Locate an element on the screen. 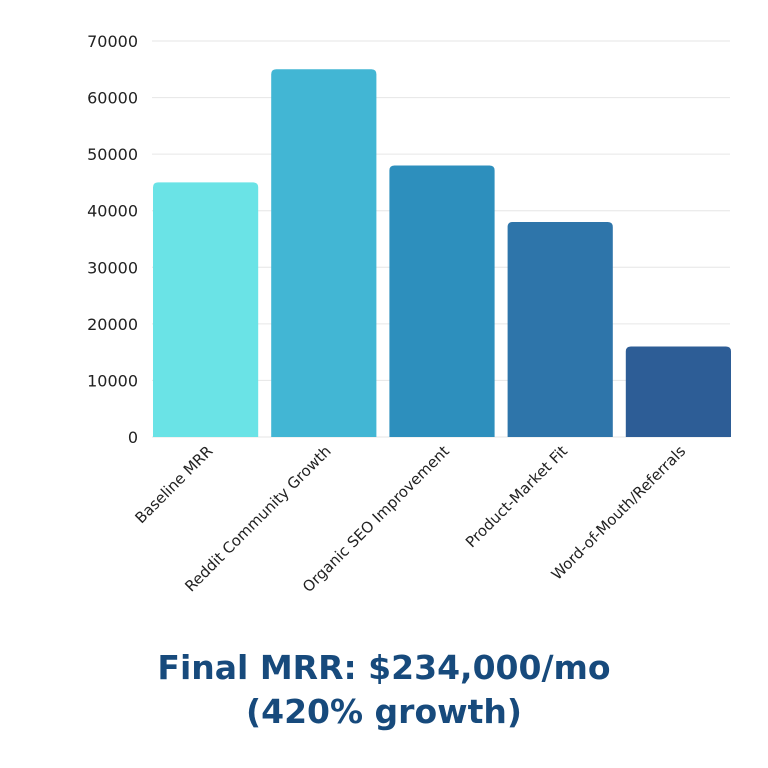 Image resolution: width=768 pixels, height=768 pixels. y-tick-label: 60000 is located at coordinates (112, 98).